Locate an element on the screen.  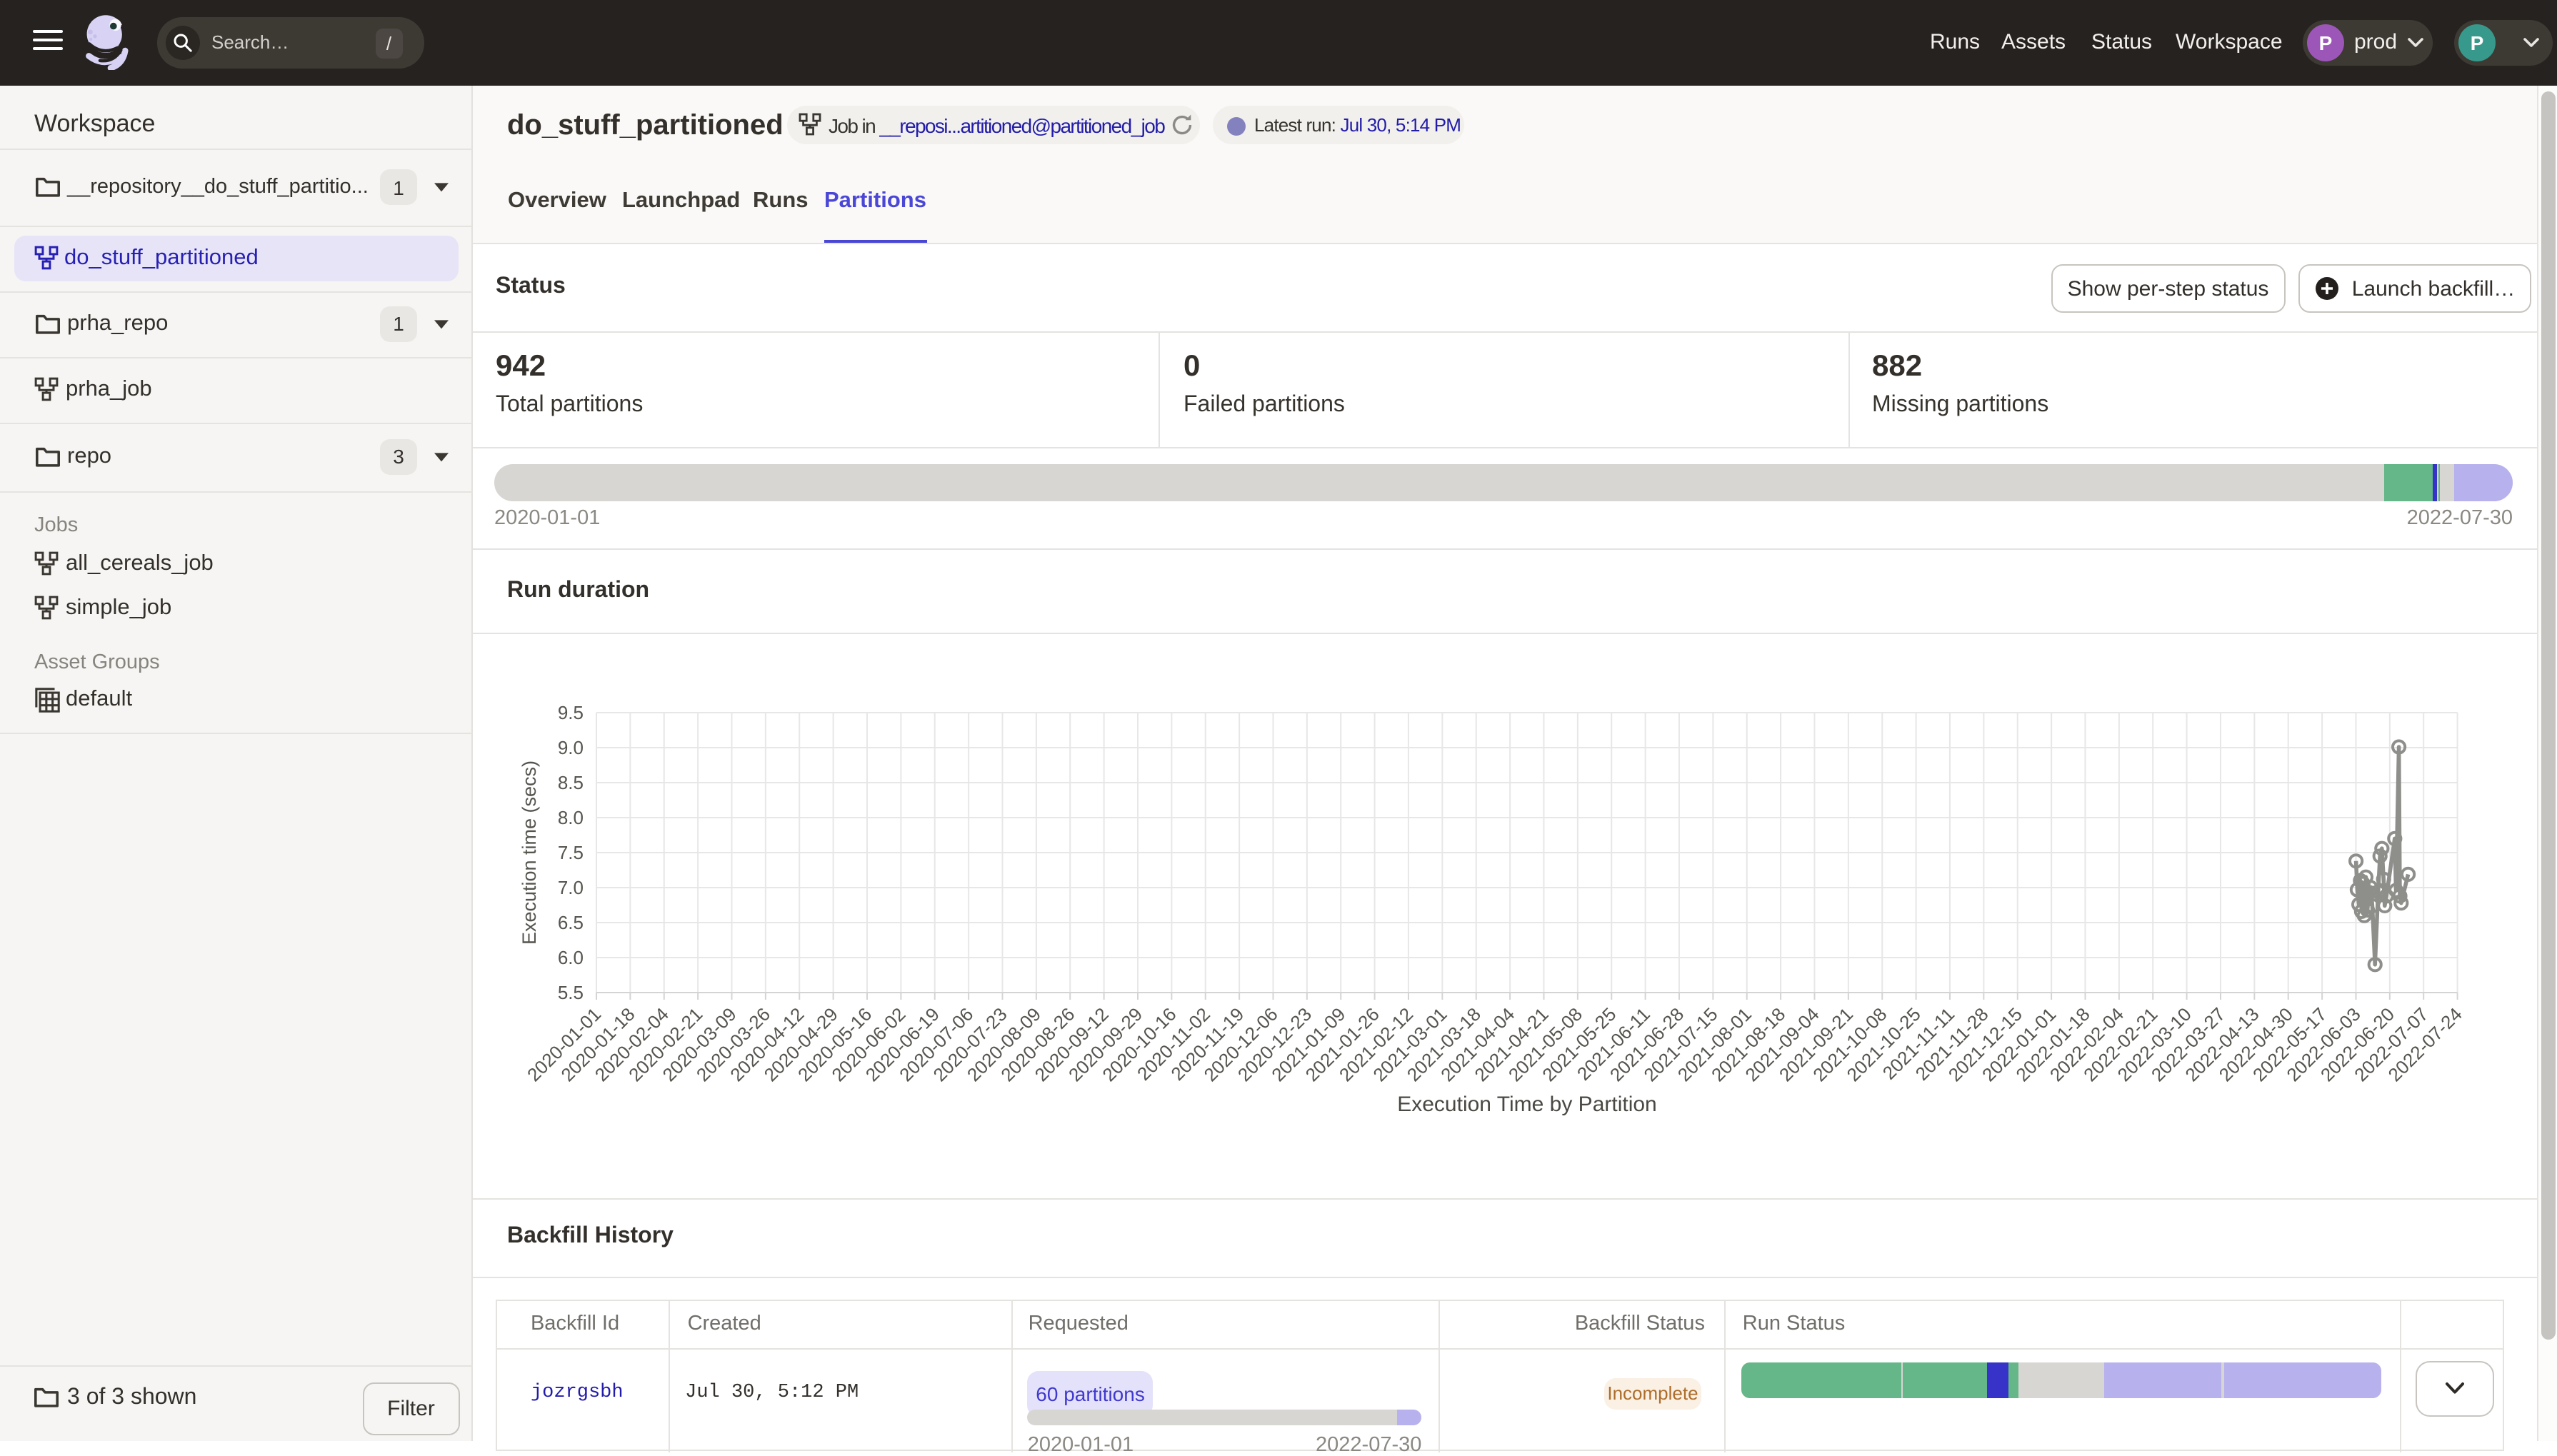
svg-text: 8.5 is located at coordinates (571, 782).